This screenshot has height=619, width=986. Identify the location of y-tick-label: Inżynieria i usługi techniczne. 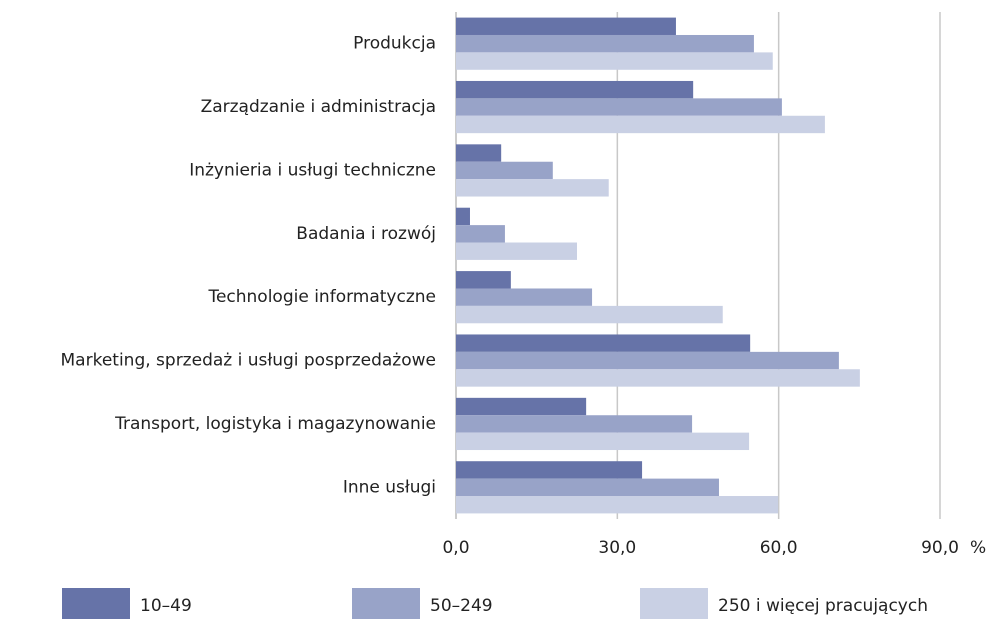
(312, 170).